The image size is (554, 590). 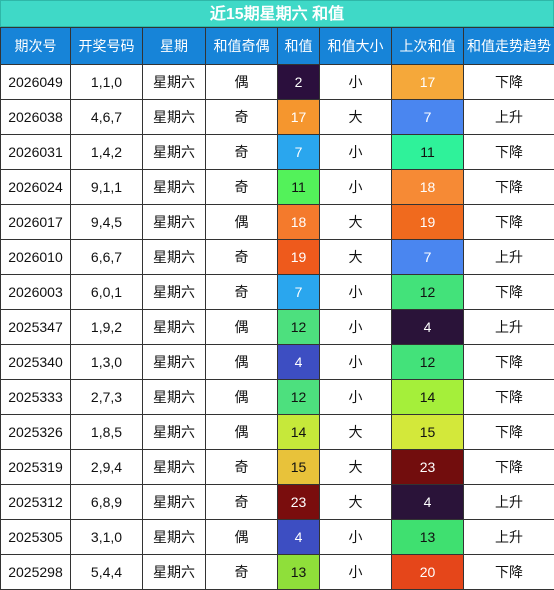 I want to click on cell-issue: 2025319, so click(x=36, y=467).